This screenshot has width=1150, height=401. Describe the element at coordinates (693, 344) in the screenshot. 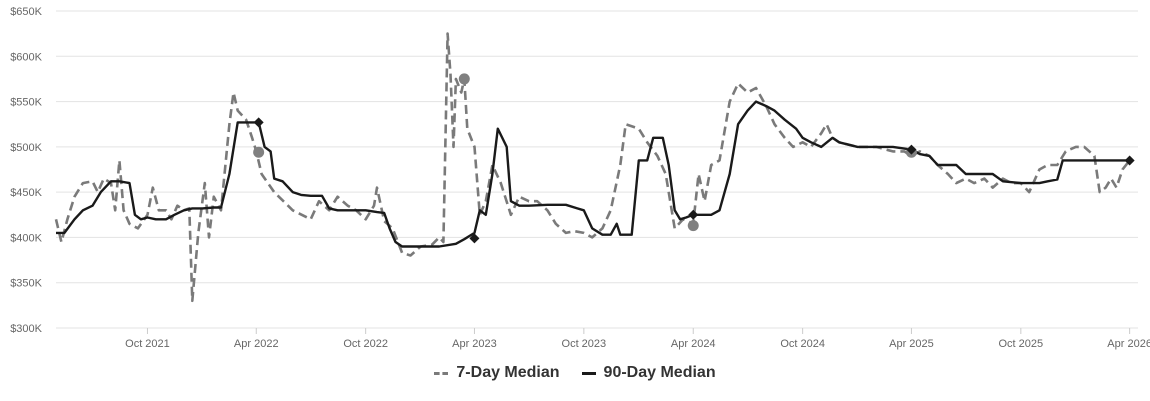

I see `x-tick-label: Apr 2024` at that location.